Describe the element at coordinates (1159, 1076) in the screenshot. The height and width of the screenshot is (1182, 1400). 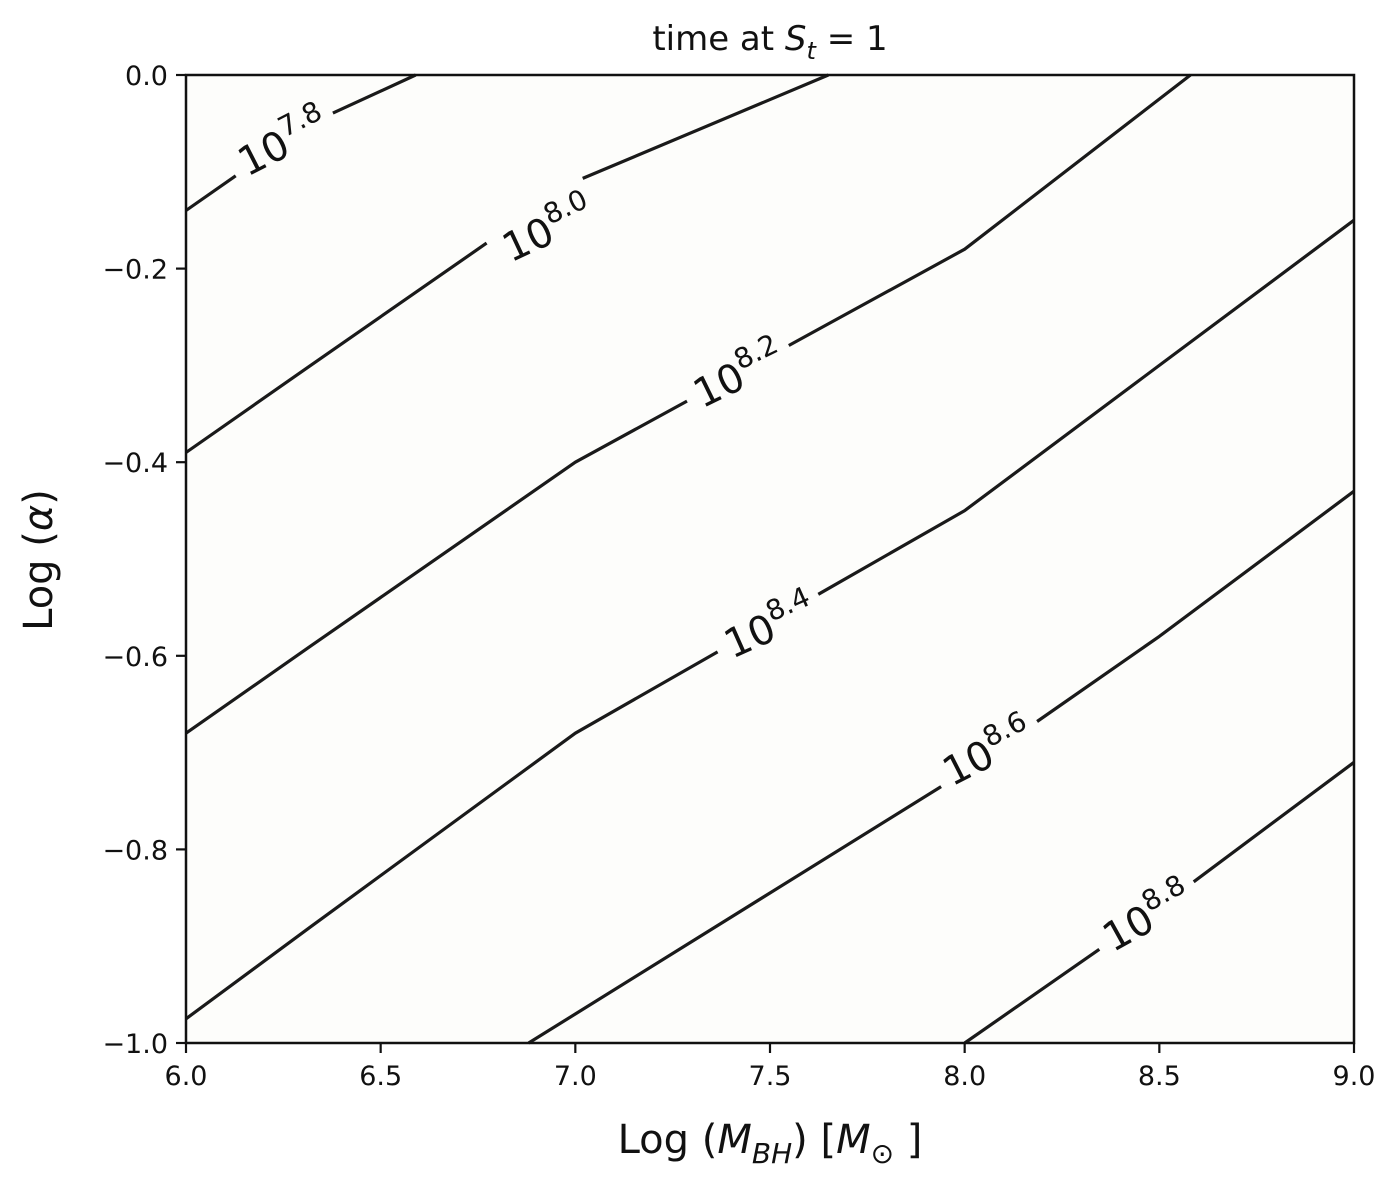
I see `x-tick-label: 8.5` at that location.